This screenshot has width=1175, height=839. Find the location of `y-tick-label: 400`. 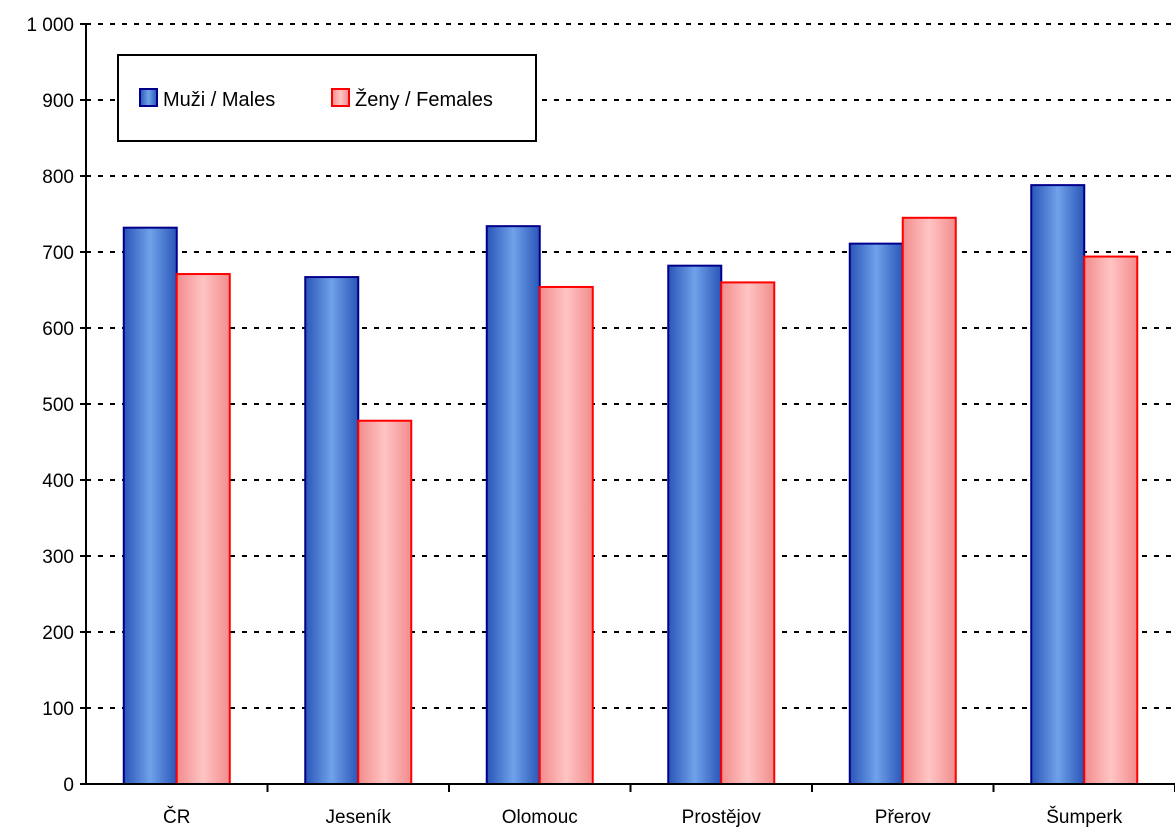

y-tick-label: 400 is located at coordinates (58, 481).